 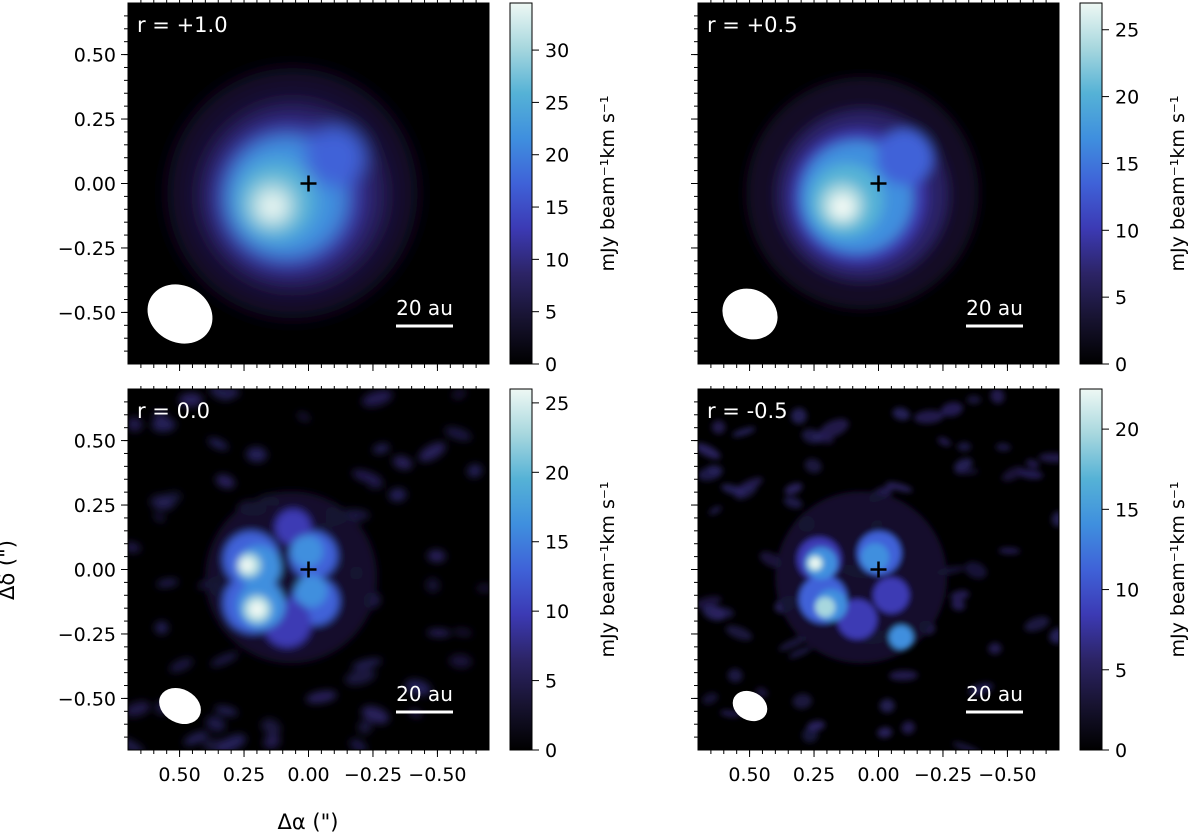 What do you see at coordinates (182, 25) in the screenshot?
I see `panel-label: r = +1.0` at bounding box center [182, 25].